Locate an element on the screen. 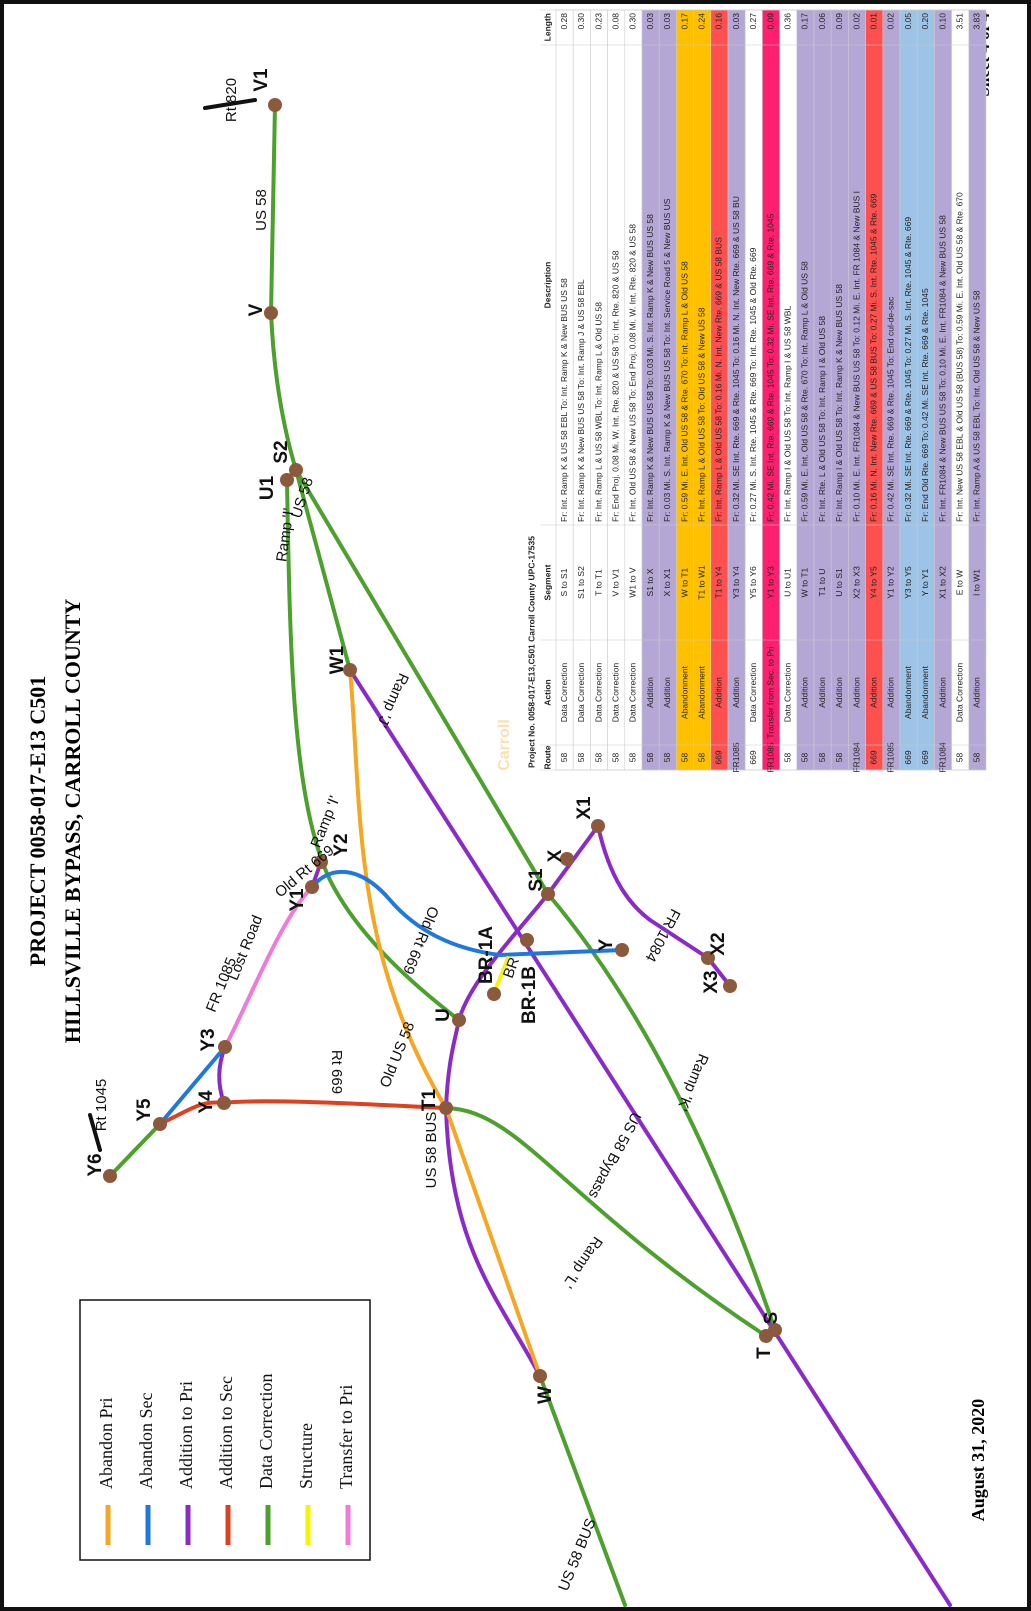 The width and height of the screenshot is (1031, 1611). table-cell: S1 to S2 is located at coordinates (581, 582).